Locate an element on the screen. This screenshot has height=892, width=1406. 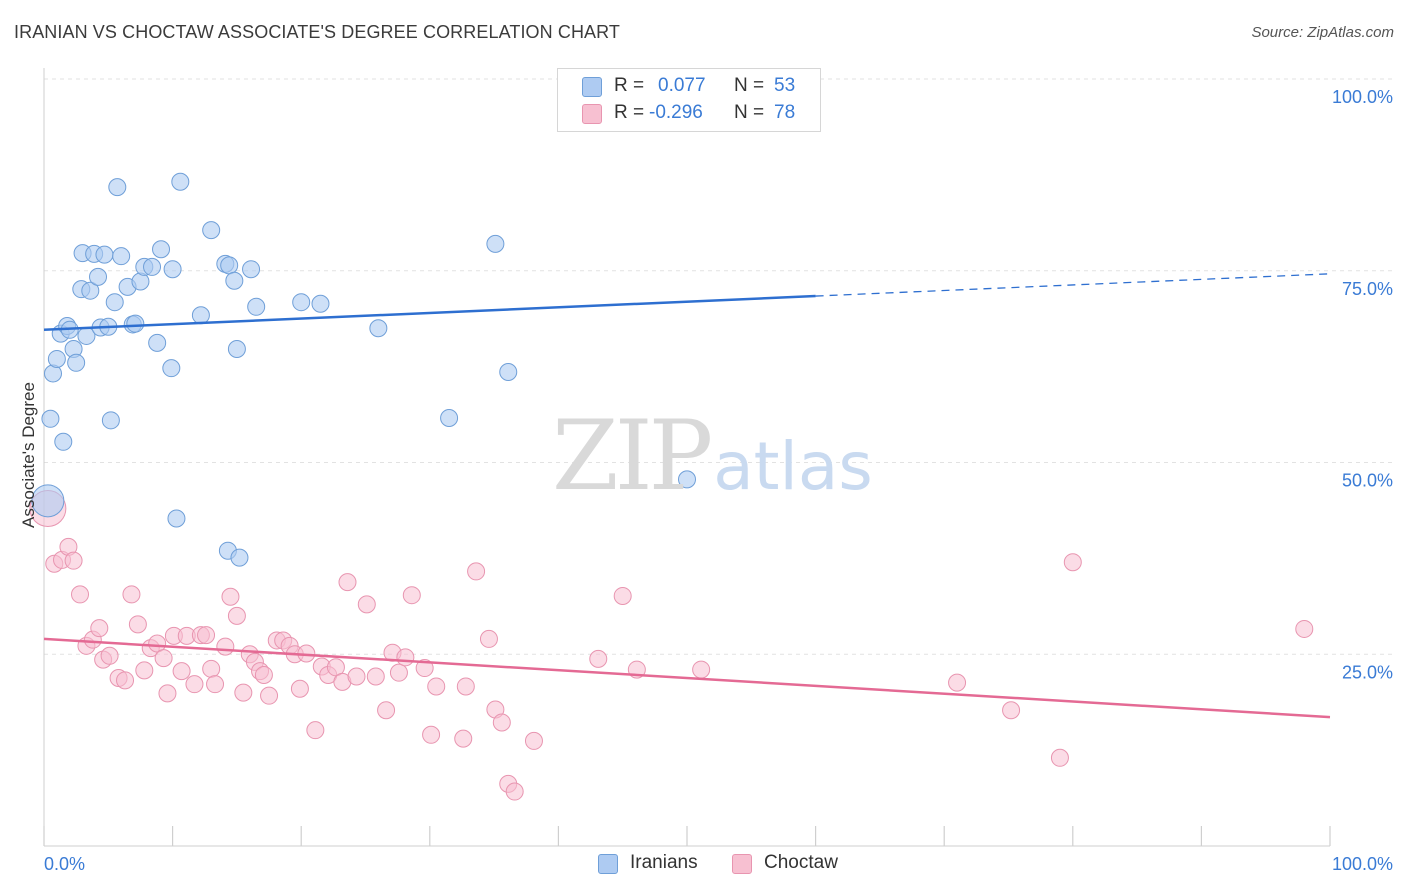
y-tick-label: 50.0% is located at coordinates (1367, 481).